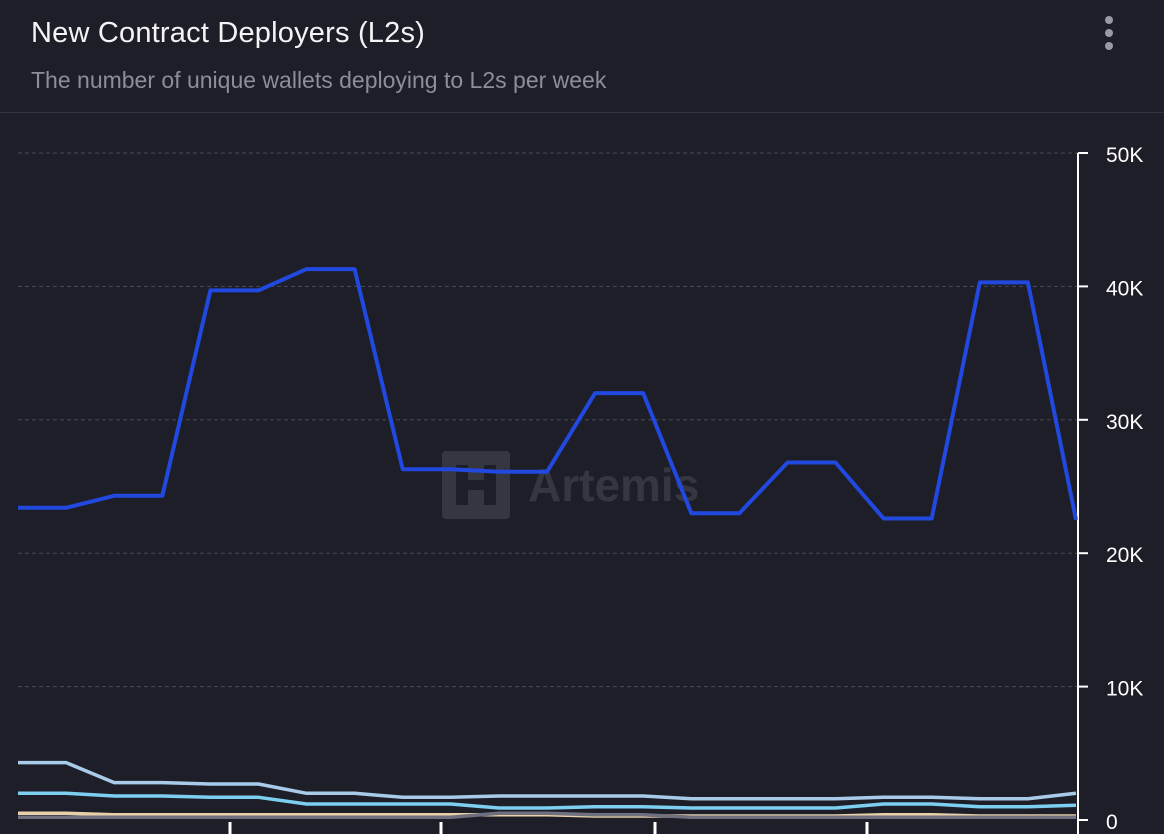 Image resolution: width=1164 pixels, height=834 pixels. Describe the element at coordinates (1124, 689) in the screenshot. I see `y-tick-label: 10K` at that location.